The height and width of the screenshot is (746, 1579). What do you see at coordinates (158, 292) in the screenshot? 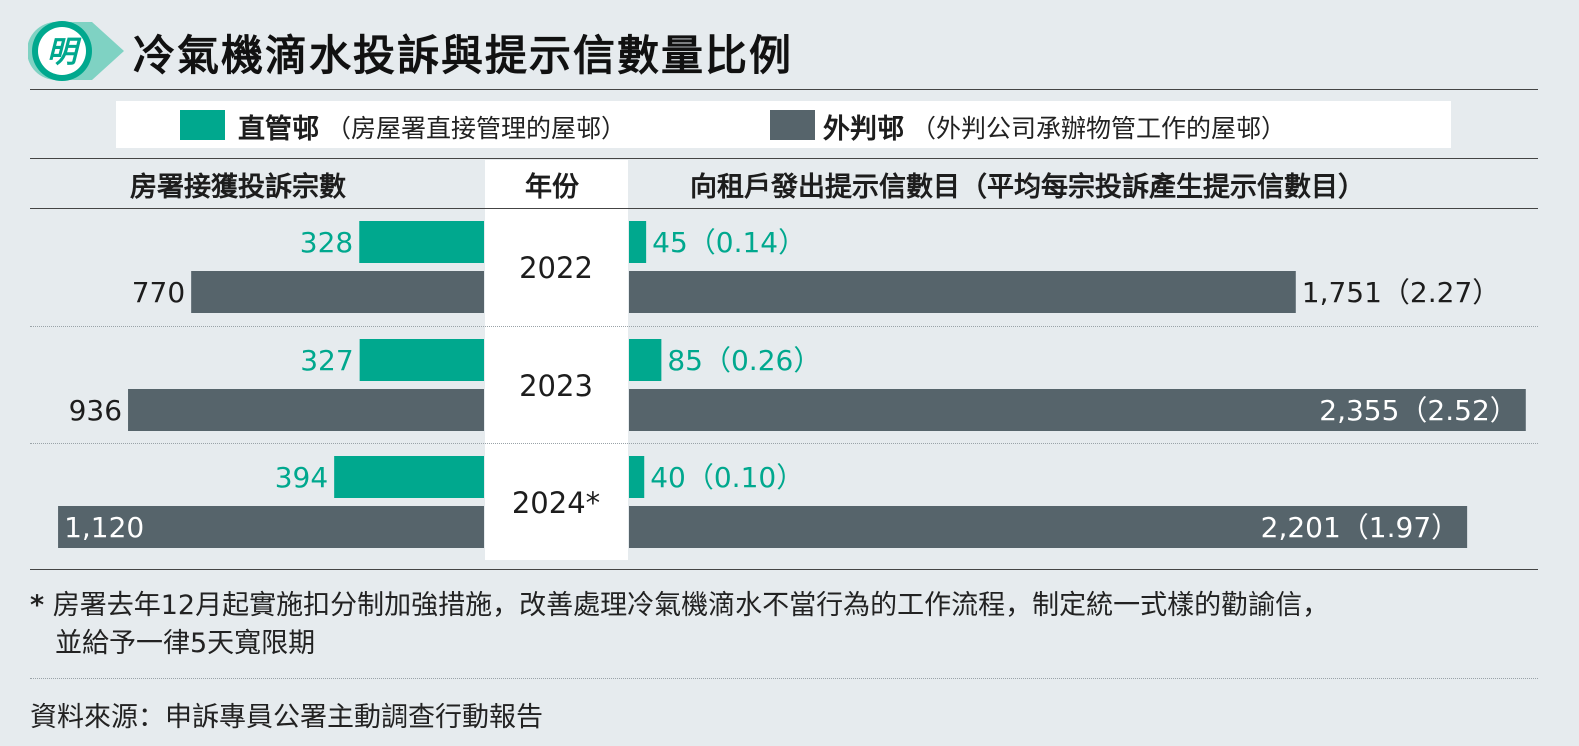
I see `complaints-value-label: 770` at bounding box center [158, 292].